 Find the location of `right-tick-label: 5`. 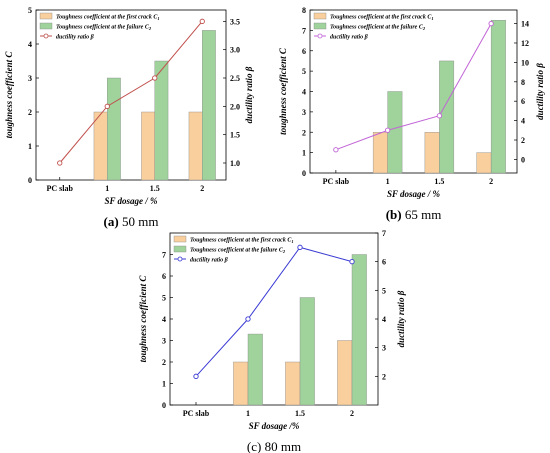

right-tick-label: 5 is located at coordinates (384, 290).